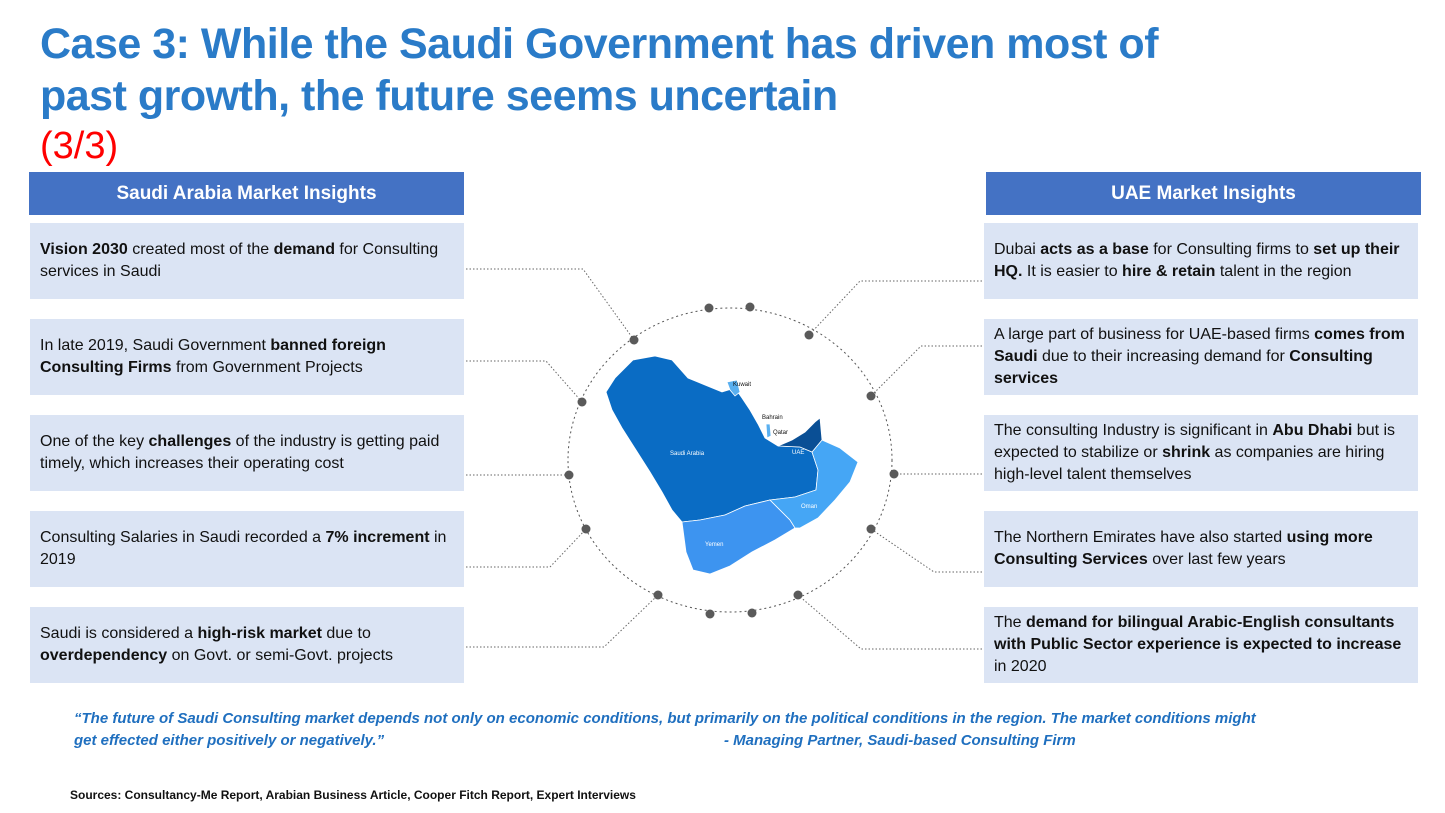  What do you see at coordinates (798, 453) in the screenshot?
I see `label-uae: UAE` at bounding box center [798, 453].